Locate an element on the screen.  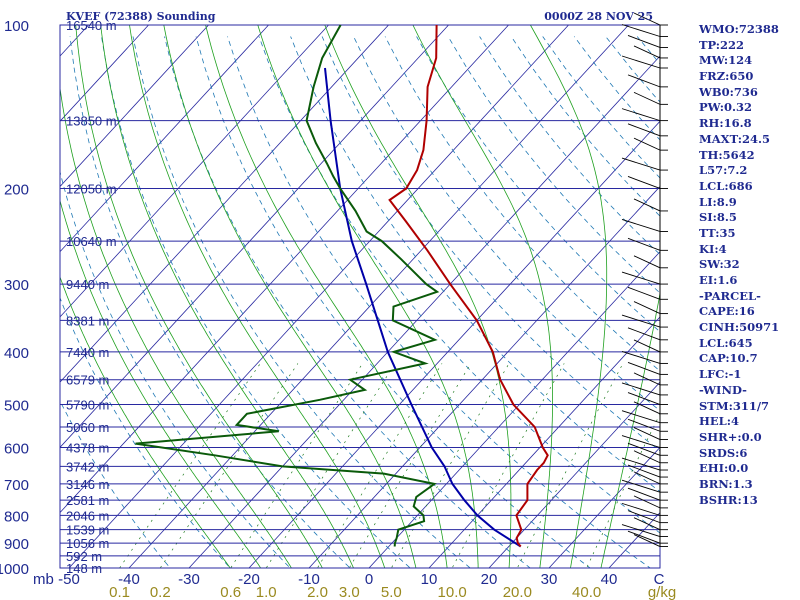
height-label: 10640 m is located at coordinates (91, 241).